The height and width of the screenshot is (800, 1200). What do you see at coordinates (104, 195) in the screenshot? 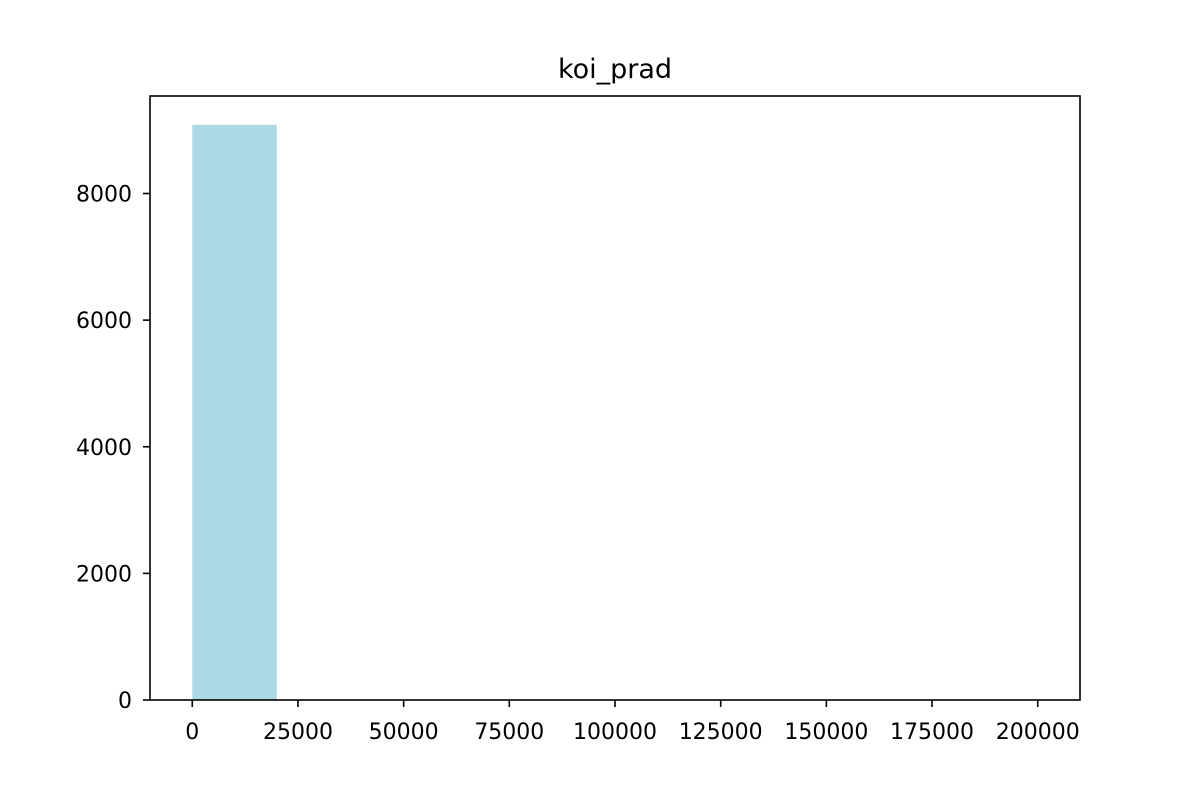
I see `y-tick-label: 8000` at bounding box center [104, 195].